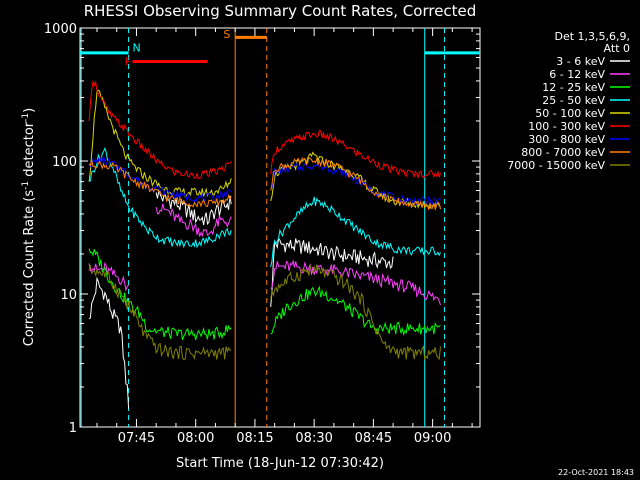 The height and width of the screenshot is (480, 640). Describe the element at coordinates (68, 295) in the screenshot. I see `y-tick-label: 10` at that location.